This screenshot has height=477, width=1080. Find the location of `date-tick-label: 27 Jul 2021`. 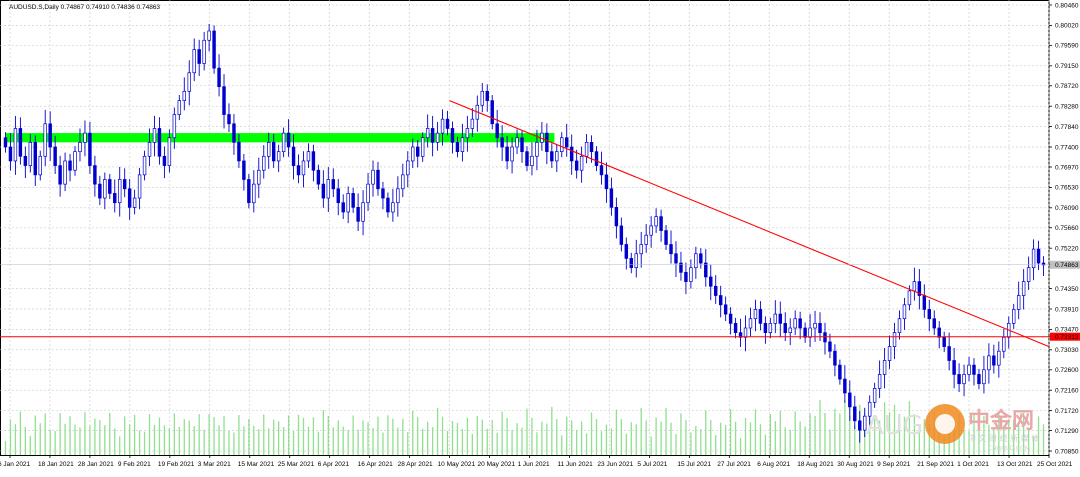

date-tick-label: 27 Jul 2021 is located at coordinates (734, 464).